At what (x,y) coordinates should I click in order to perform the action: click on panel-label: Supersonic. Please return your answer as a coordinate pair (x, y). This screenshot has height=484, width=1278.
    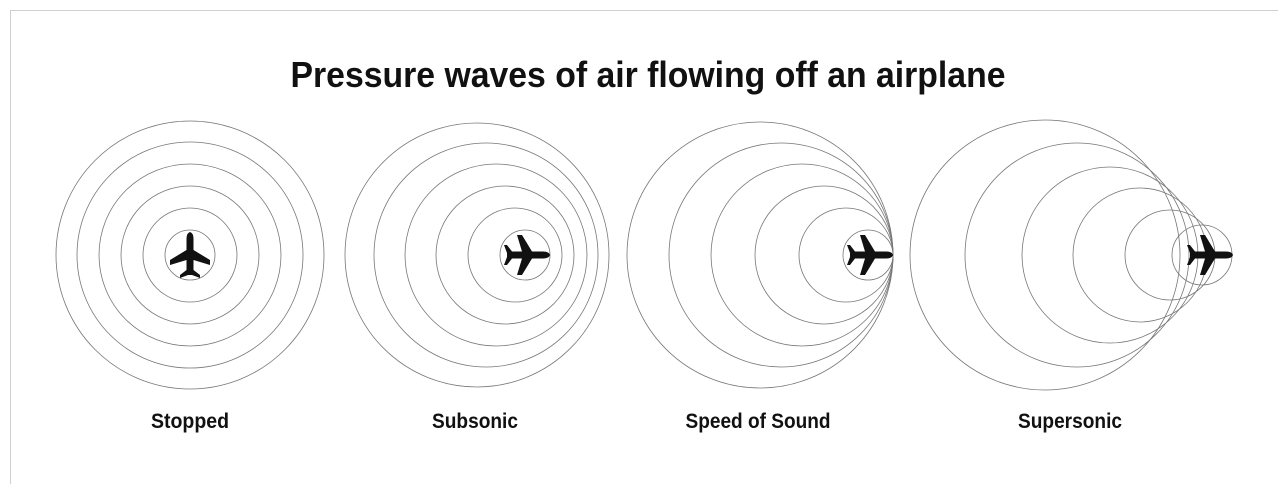
    Looking at the image, I should click on (1070, 421).